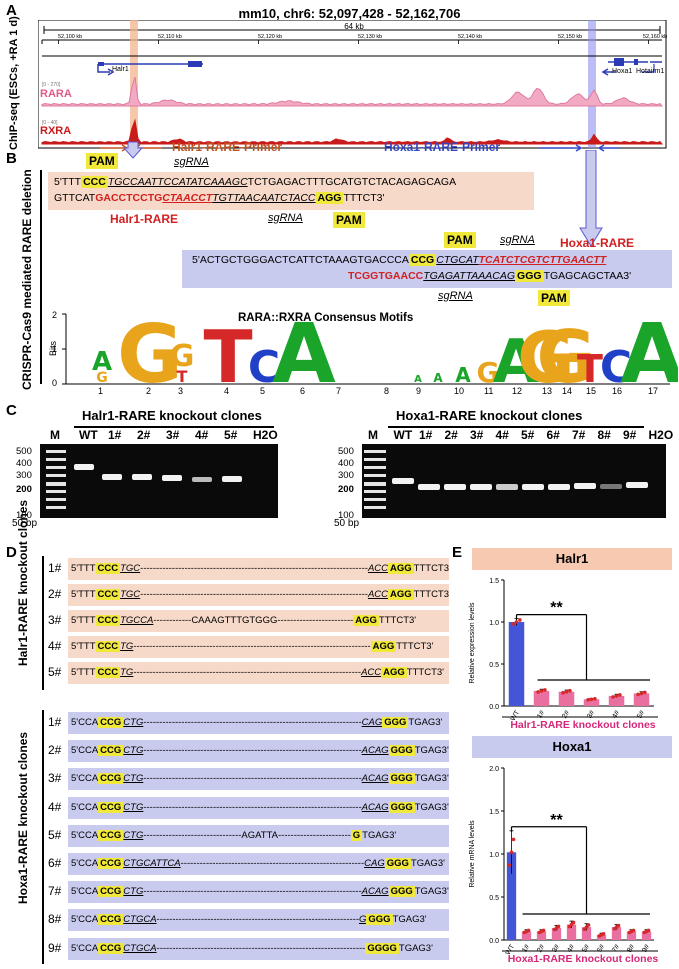 Image resolution: width=679 pixels, height=969 pixels. What do you see at coordinates (360, 150) in the screenshot?
I see `primer-arrows` at bounding box center [360, 150].